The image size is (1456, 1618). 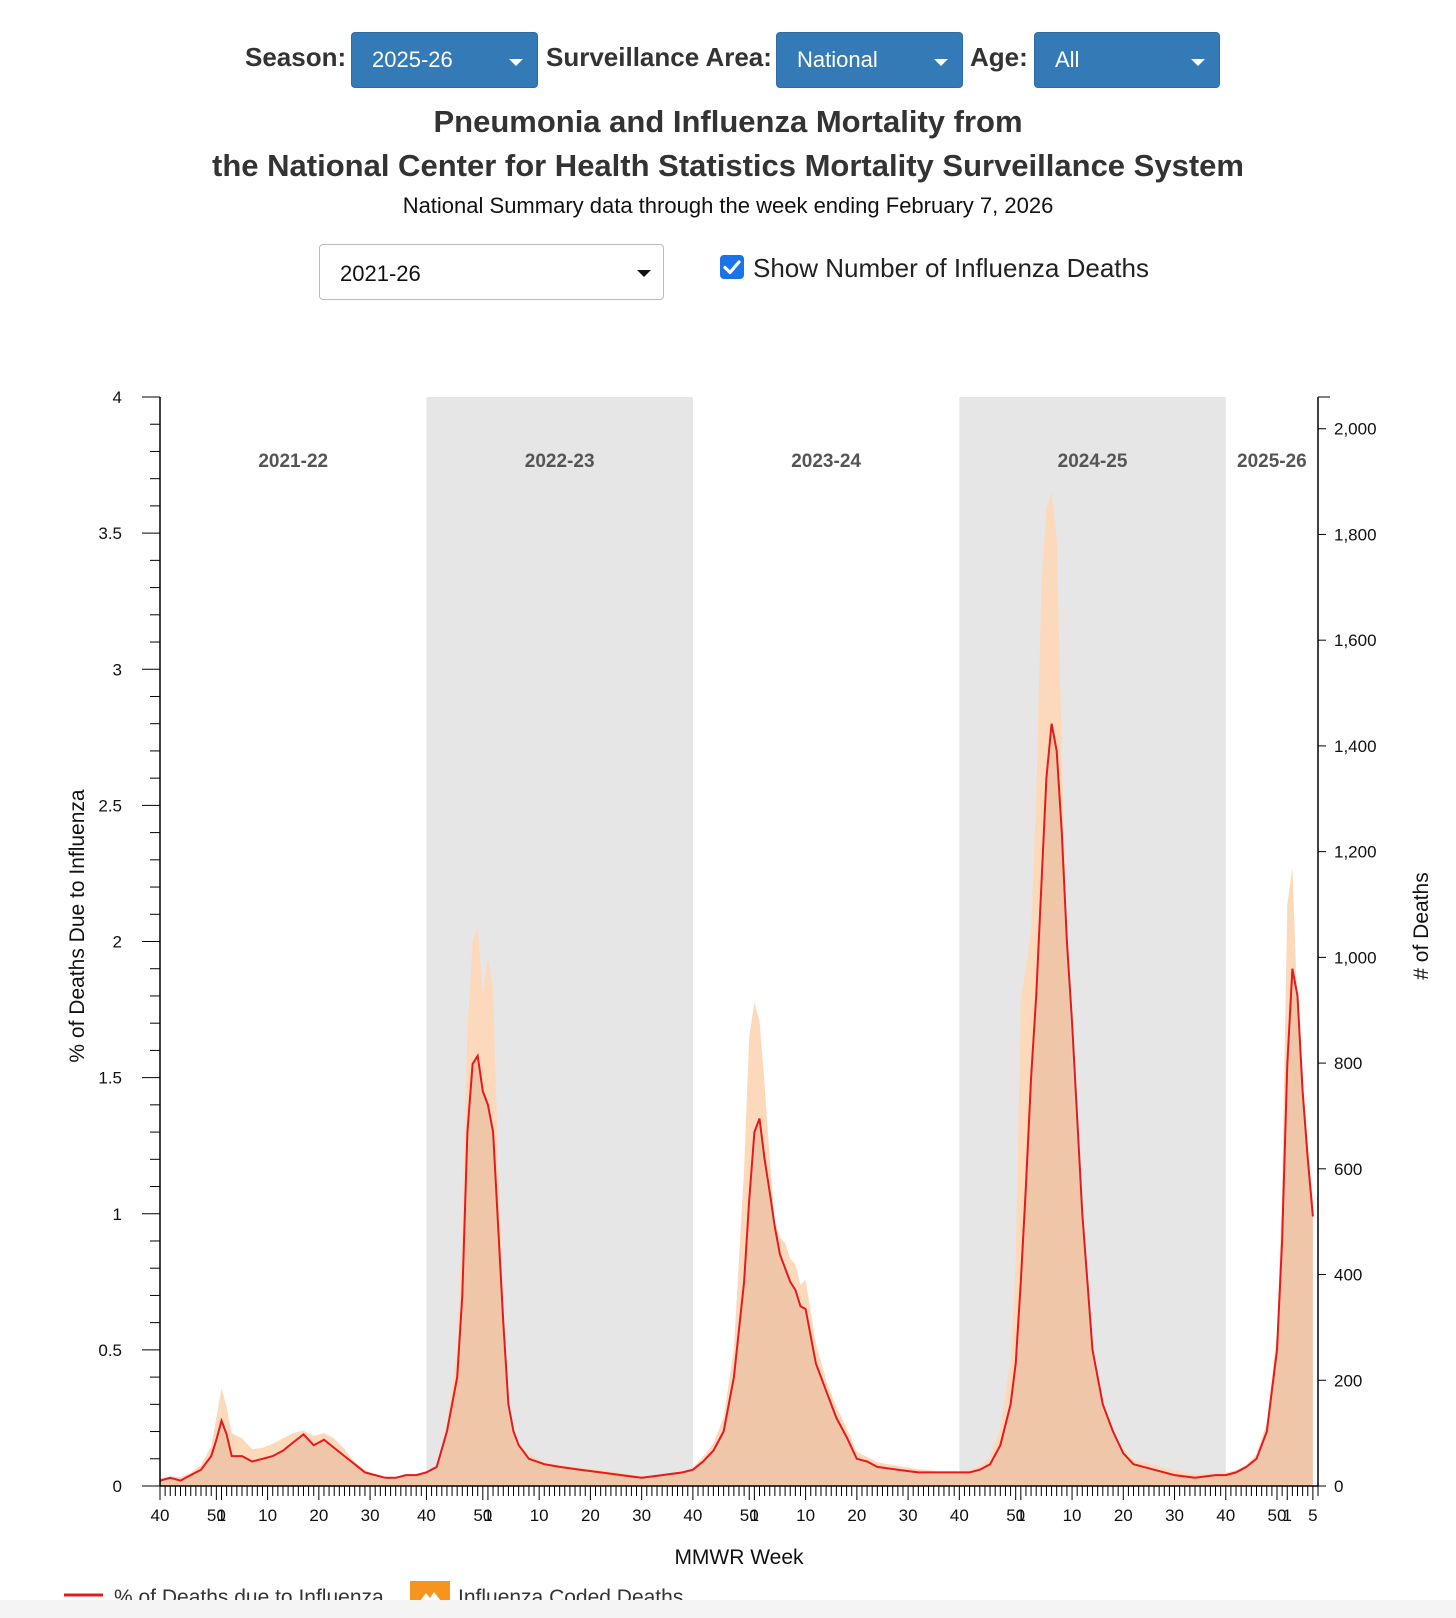 I want to click on y2-tick-label: 1,600, so click(x=1355, y=640).